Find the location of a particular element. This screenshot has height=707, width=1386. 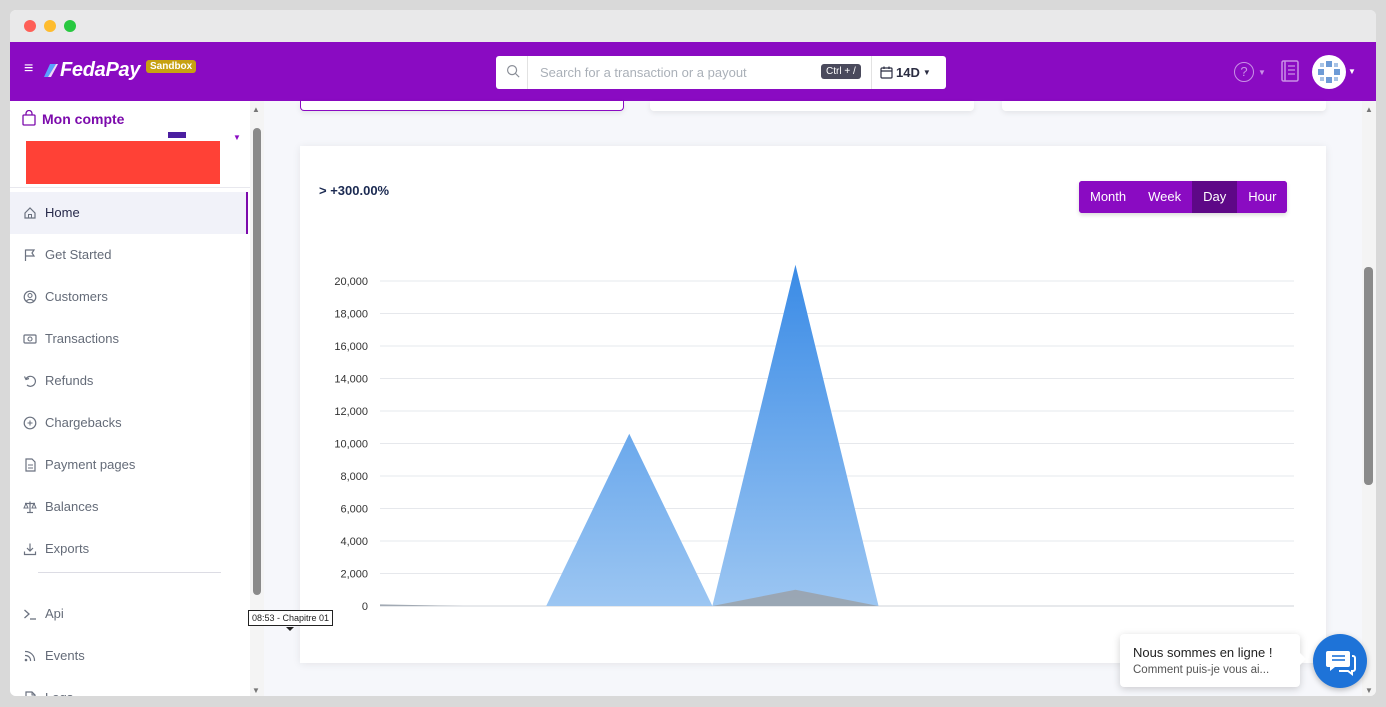

minimize-window-button is located at coordinates (50, 26).